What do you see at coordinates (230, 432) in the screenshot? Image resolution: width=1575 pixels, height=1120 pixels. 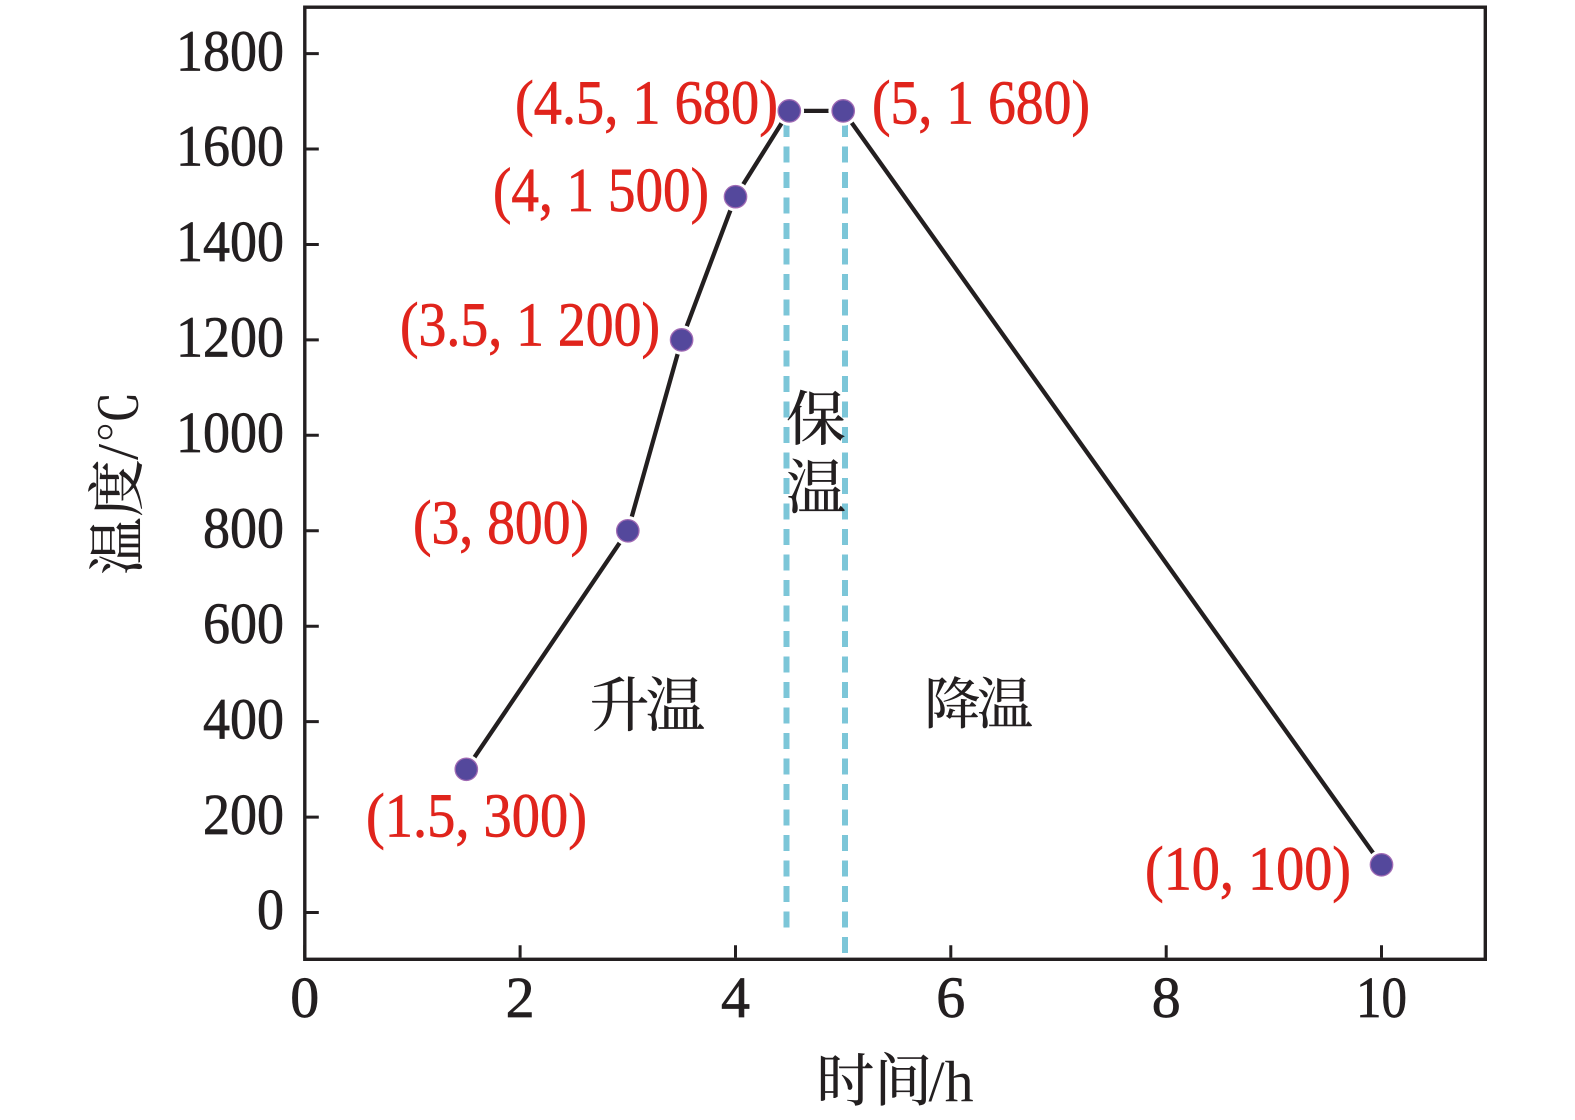 I see `svg-text: 1000` at bounding box center [230, 432].